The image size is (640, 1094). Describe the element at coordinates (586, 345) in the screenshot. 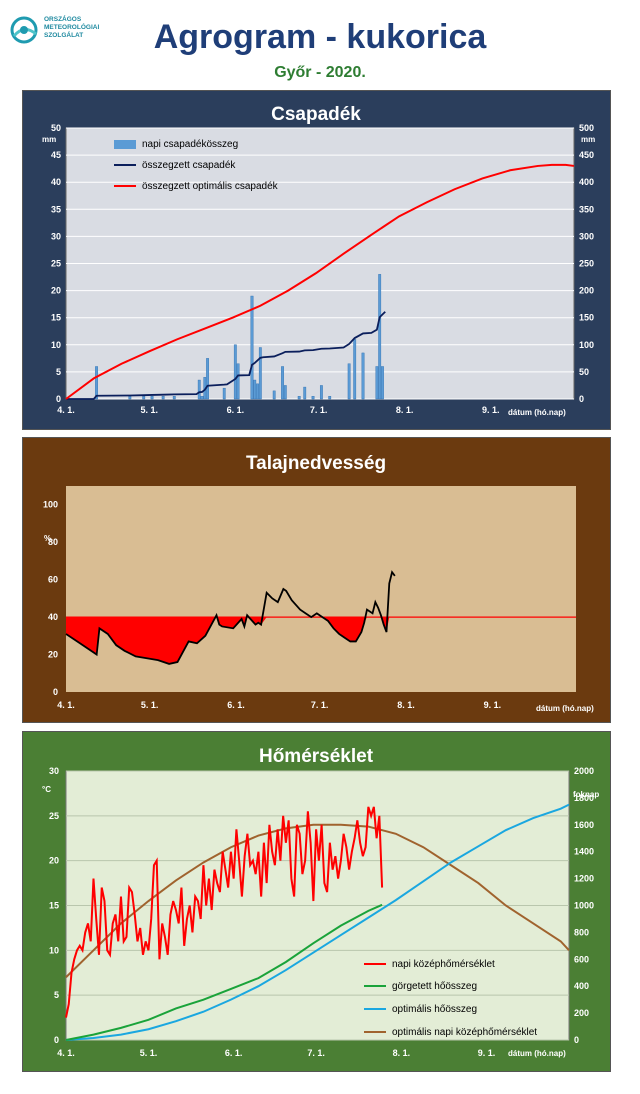

I see `y-tick-label-right: 100` at that location.